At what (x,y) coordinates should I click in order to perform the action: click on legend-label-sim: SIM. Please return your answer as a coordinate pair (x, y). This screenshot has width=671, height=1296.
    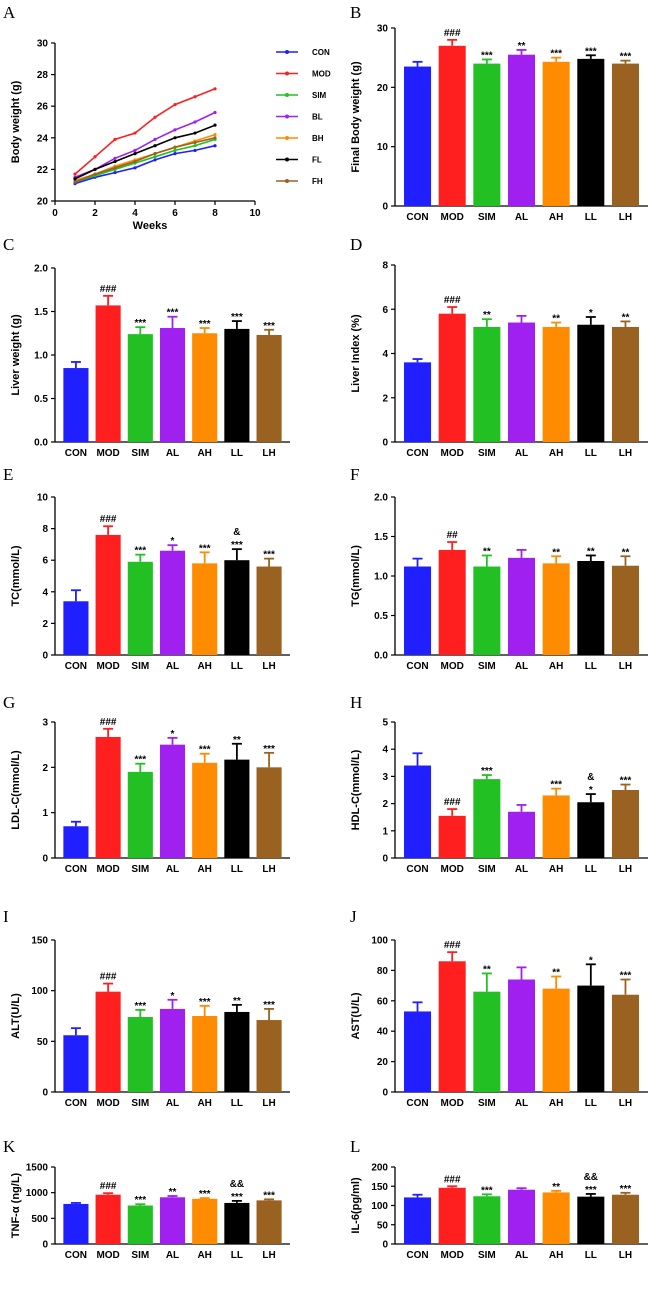
    Looking at the image, I should click on (319, 95).